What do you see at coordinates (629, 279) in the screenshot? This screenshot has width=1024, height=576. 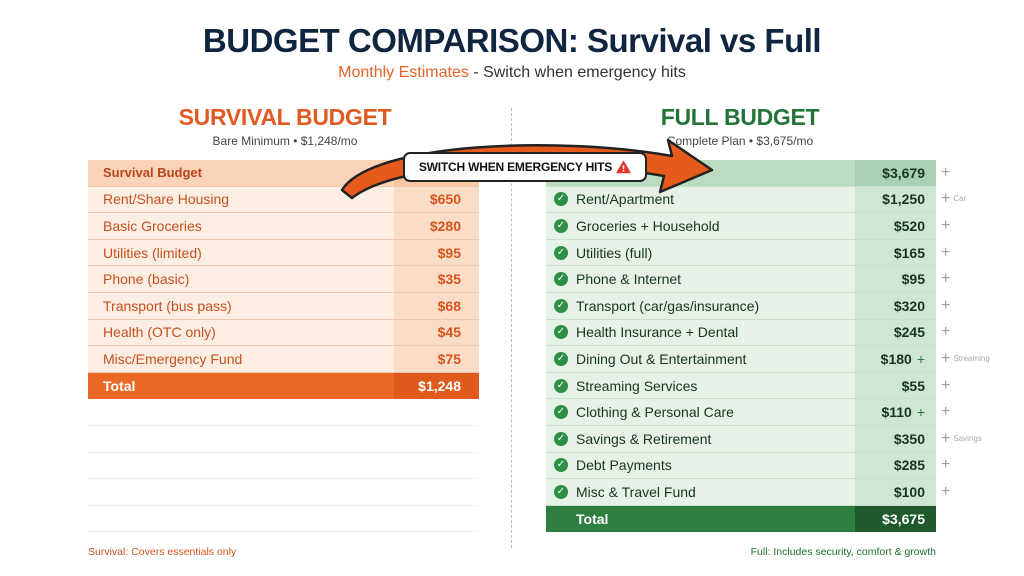 I see `row-label: Phone & Internet` at bounding box center [629, 279].